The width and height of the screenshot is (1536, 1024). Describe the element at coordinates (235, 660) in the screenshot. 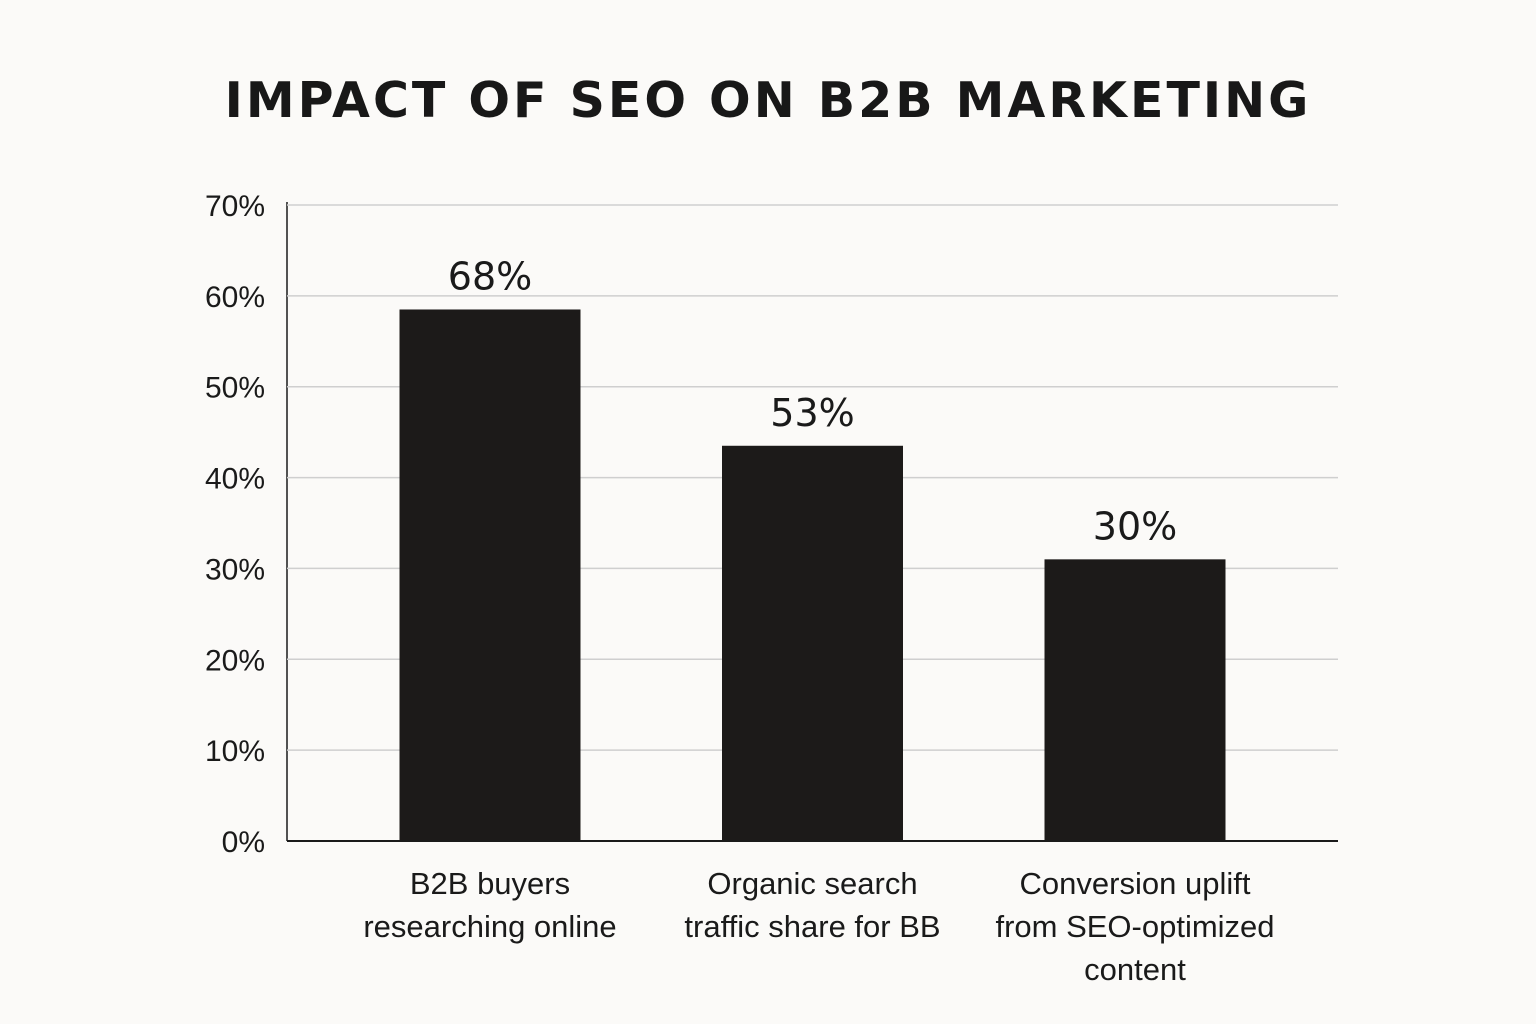

I see `y-tick-label: 20%` at that location.